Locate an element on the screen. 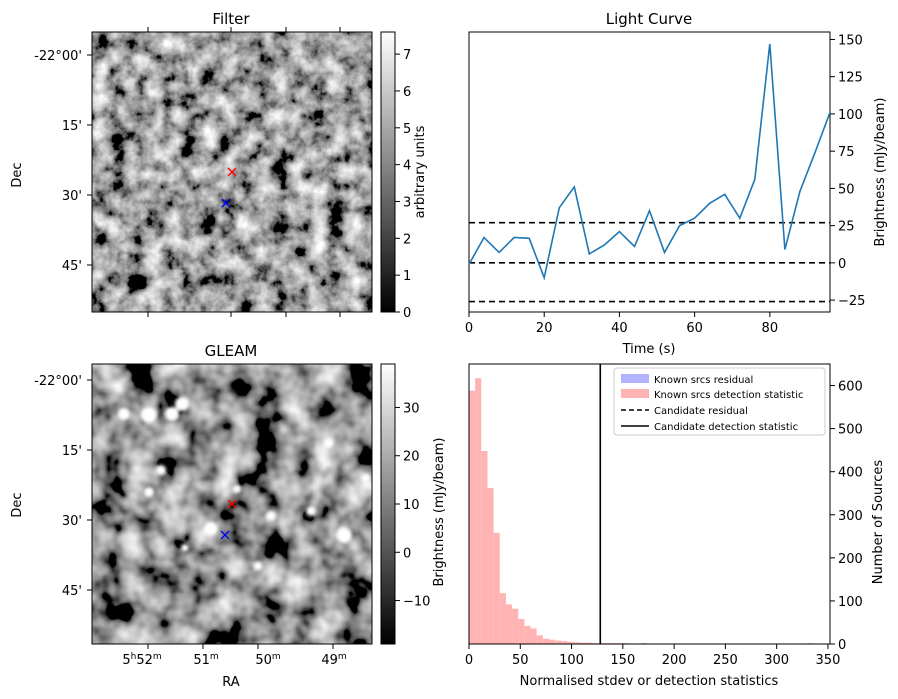 This screenshot has height=699, width=898. gleam-xtick-label: 51m is located at coordinates (205, 660).